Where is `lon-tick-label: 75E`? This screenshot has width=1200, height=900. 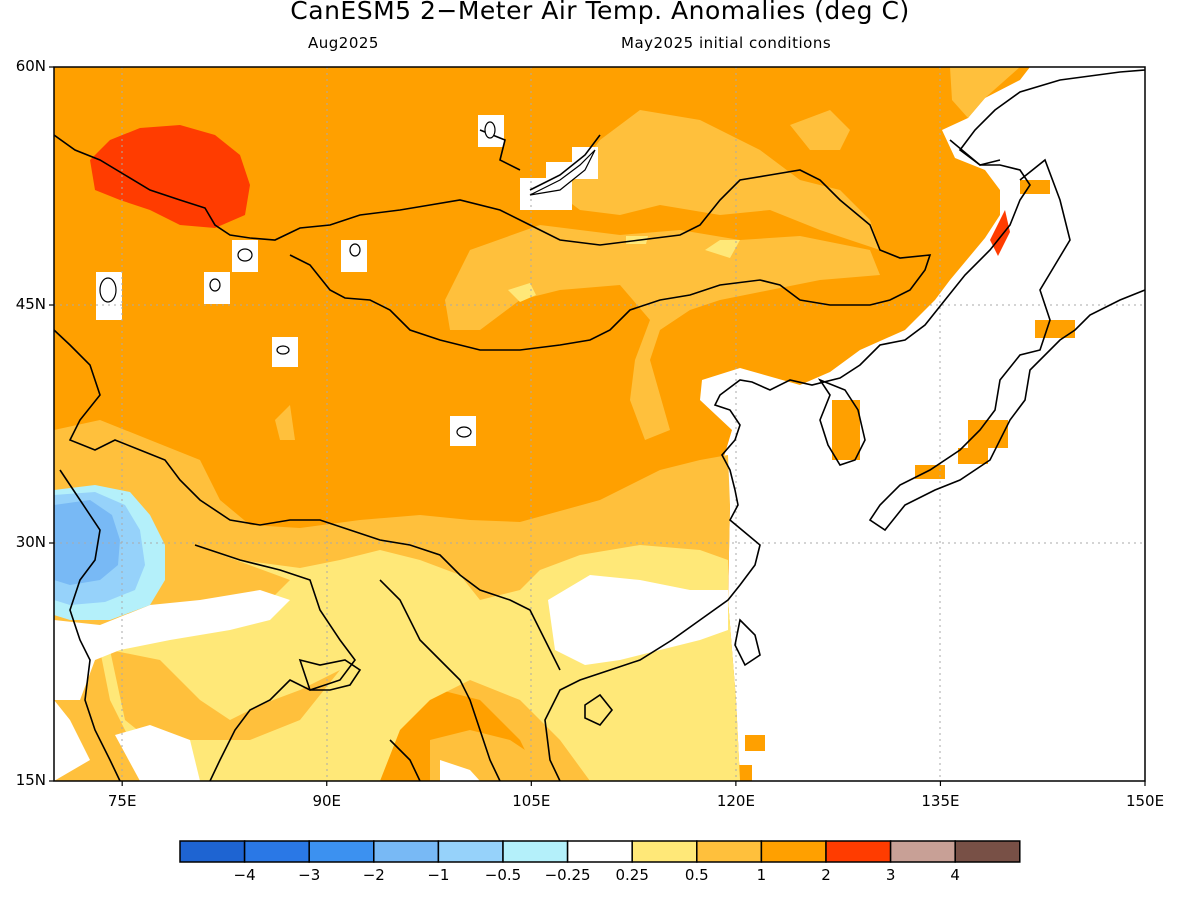 lon-tick-label: 75E is located at coordinates (122, 801).